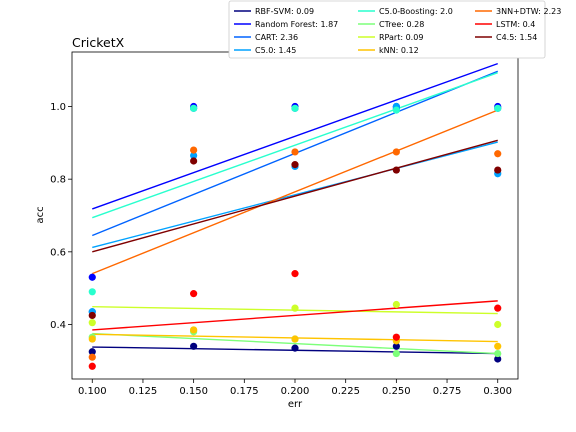  What do you see at coordinates (345, 391) in the screenshot?
I see `x-tick-label: 0.225` at bounding box center [345, 391].